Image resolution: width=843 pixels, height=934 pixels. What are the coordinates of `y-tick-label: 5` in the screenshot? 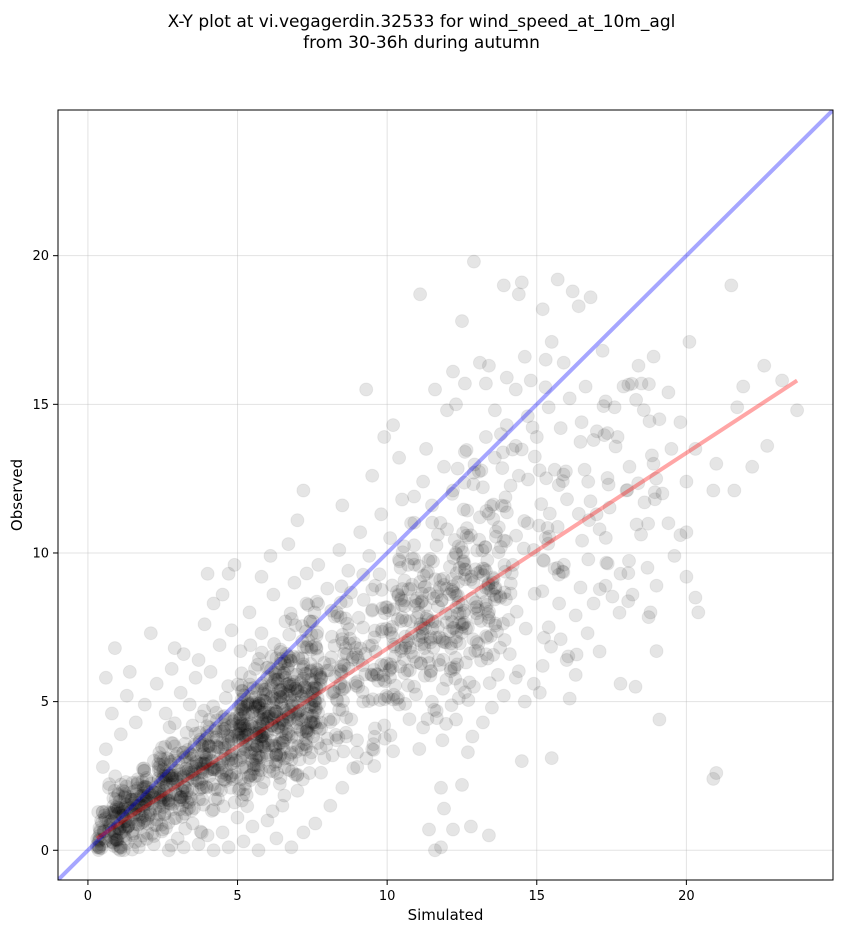 It's located at (45, 702).